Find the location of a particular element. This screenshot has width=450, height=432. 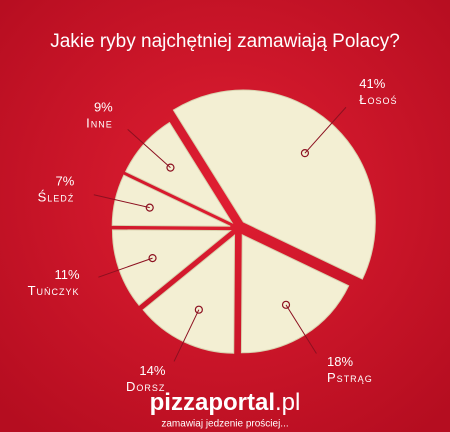

value-label: 9% is located at coordinates (103, 106).